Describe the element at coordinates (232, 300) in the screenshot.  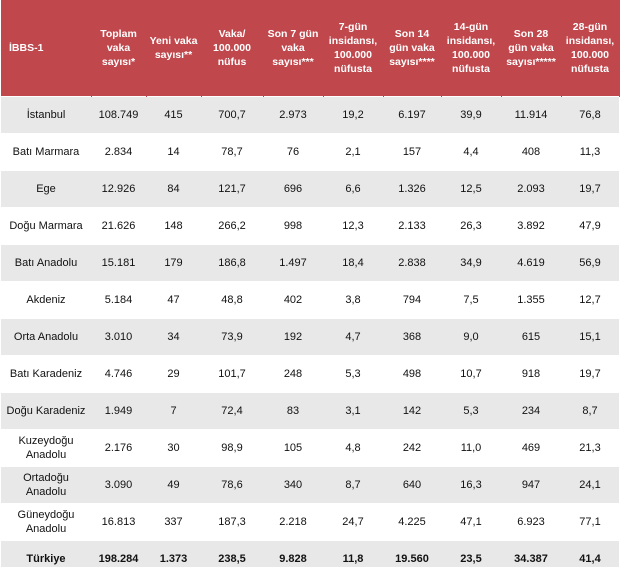
I see `value-cell: 48,8` at that location.